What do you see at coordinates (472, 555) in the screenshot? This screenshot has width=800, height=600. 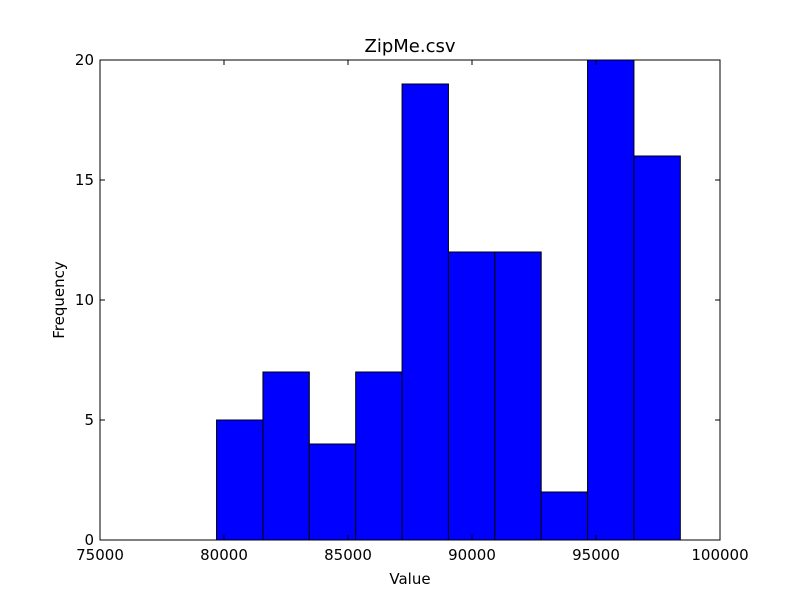 I see `x-tick-label: 90000` at bounding box center [472, 555].